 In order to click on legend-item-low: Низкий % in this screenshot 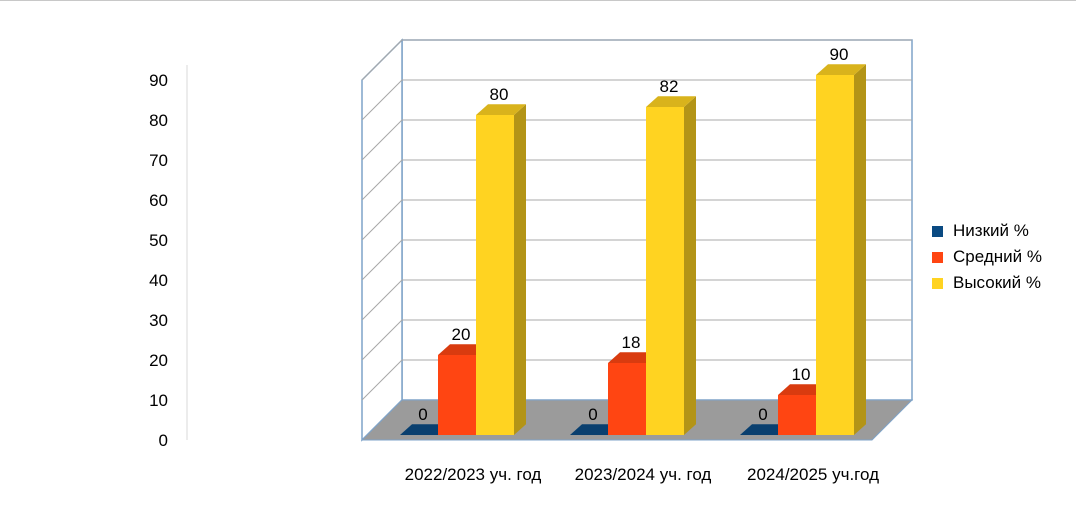, I will do `click(987, 231)`.